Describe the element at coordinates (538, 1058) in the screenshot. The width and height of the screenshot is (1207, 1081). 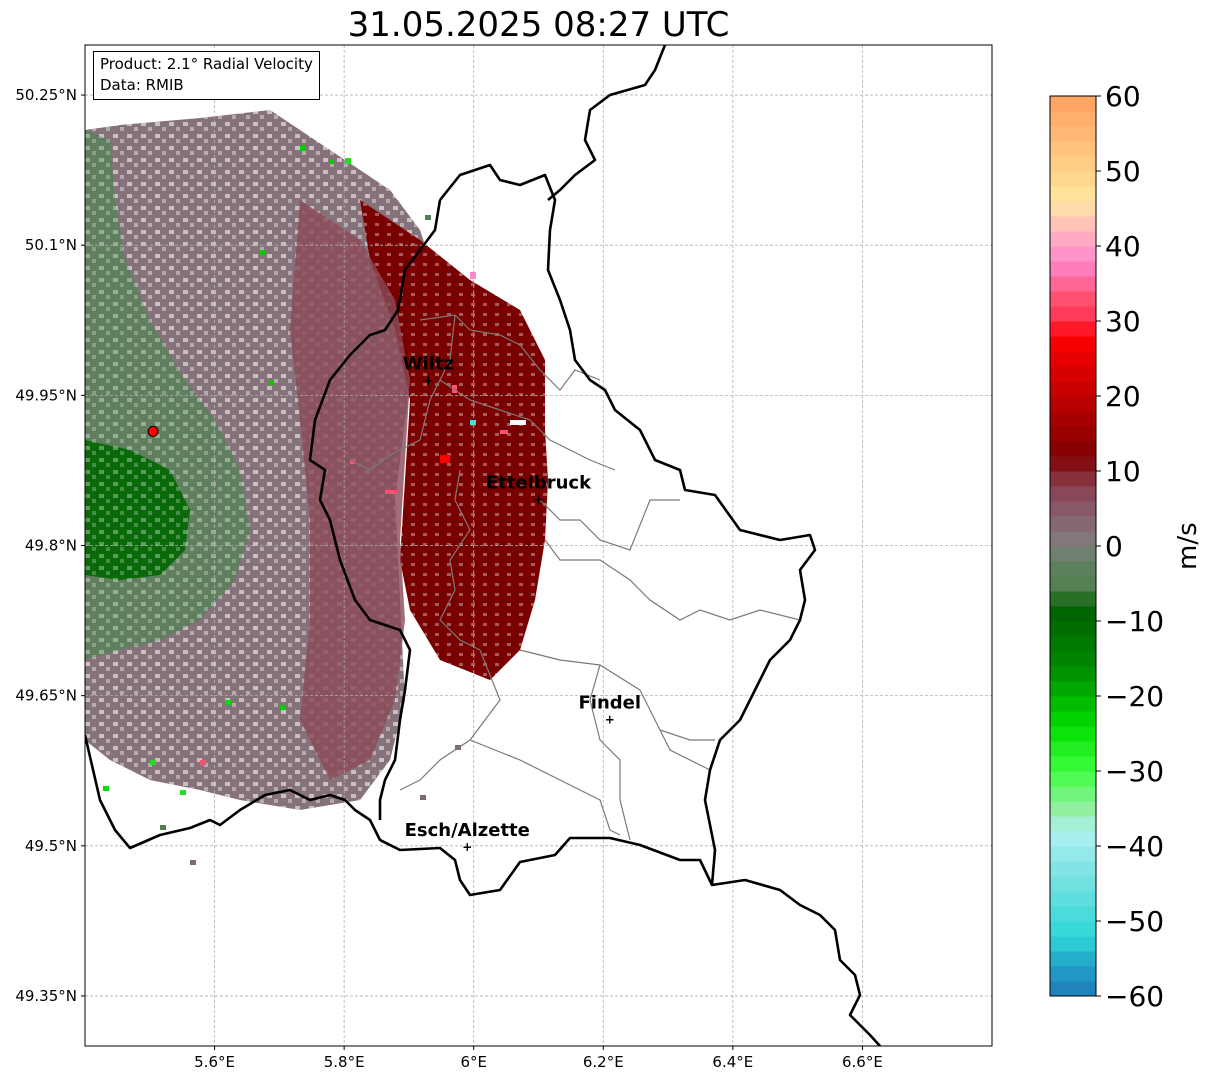
I see `x-axis-ticks: 5.6°E 5.8°E 6°E 6.2°E 6.4°E 6.6°E` at that location.